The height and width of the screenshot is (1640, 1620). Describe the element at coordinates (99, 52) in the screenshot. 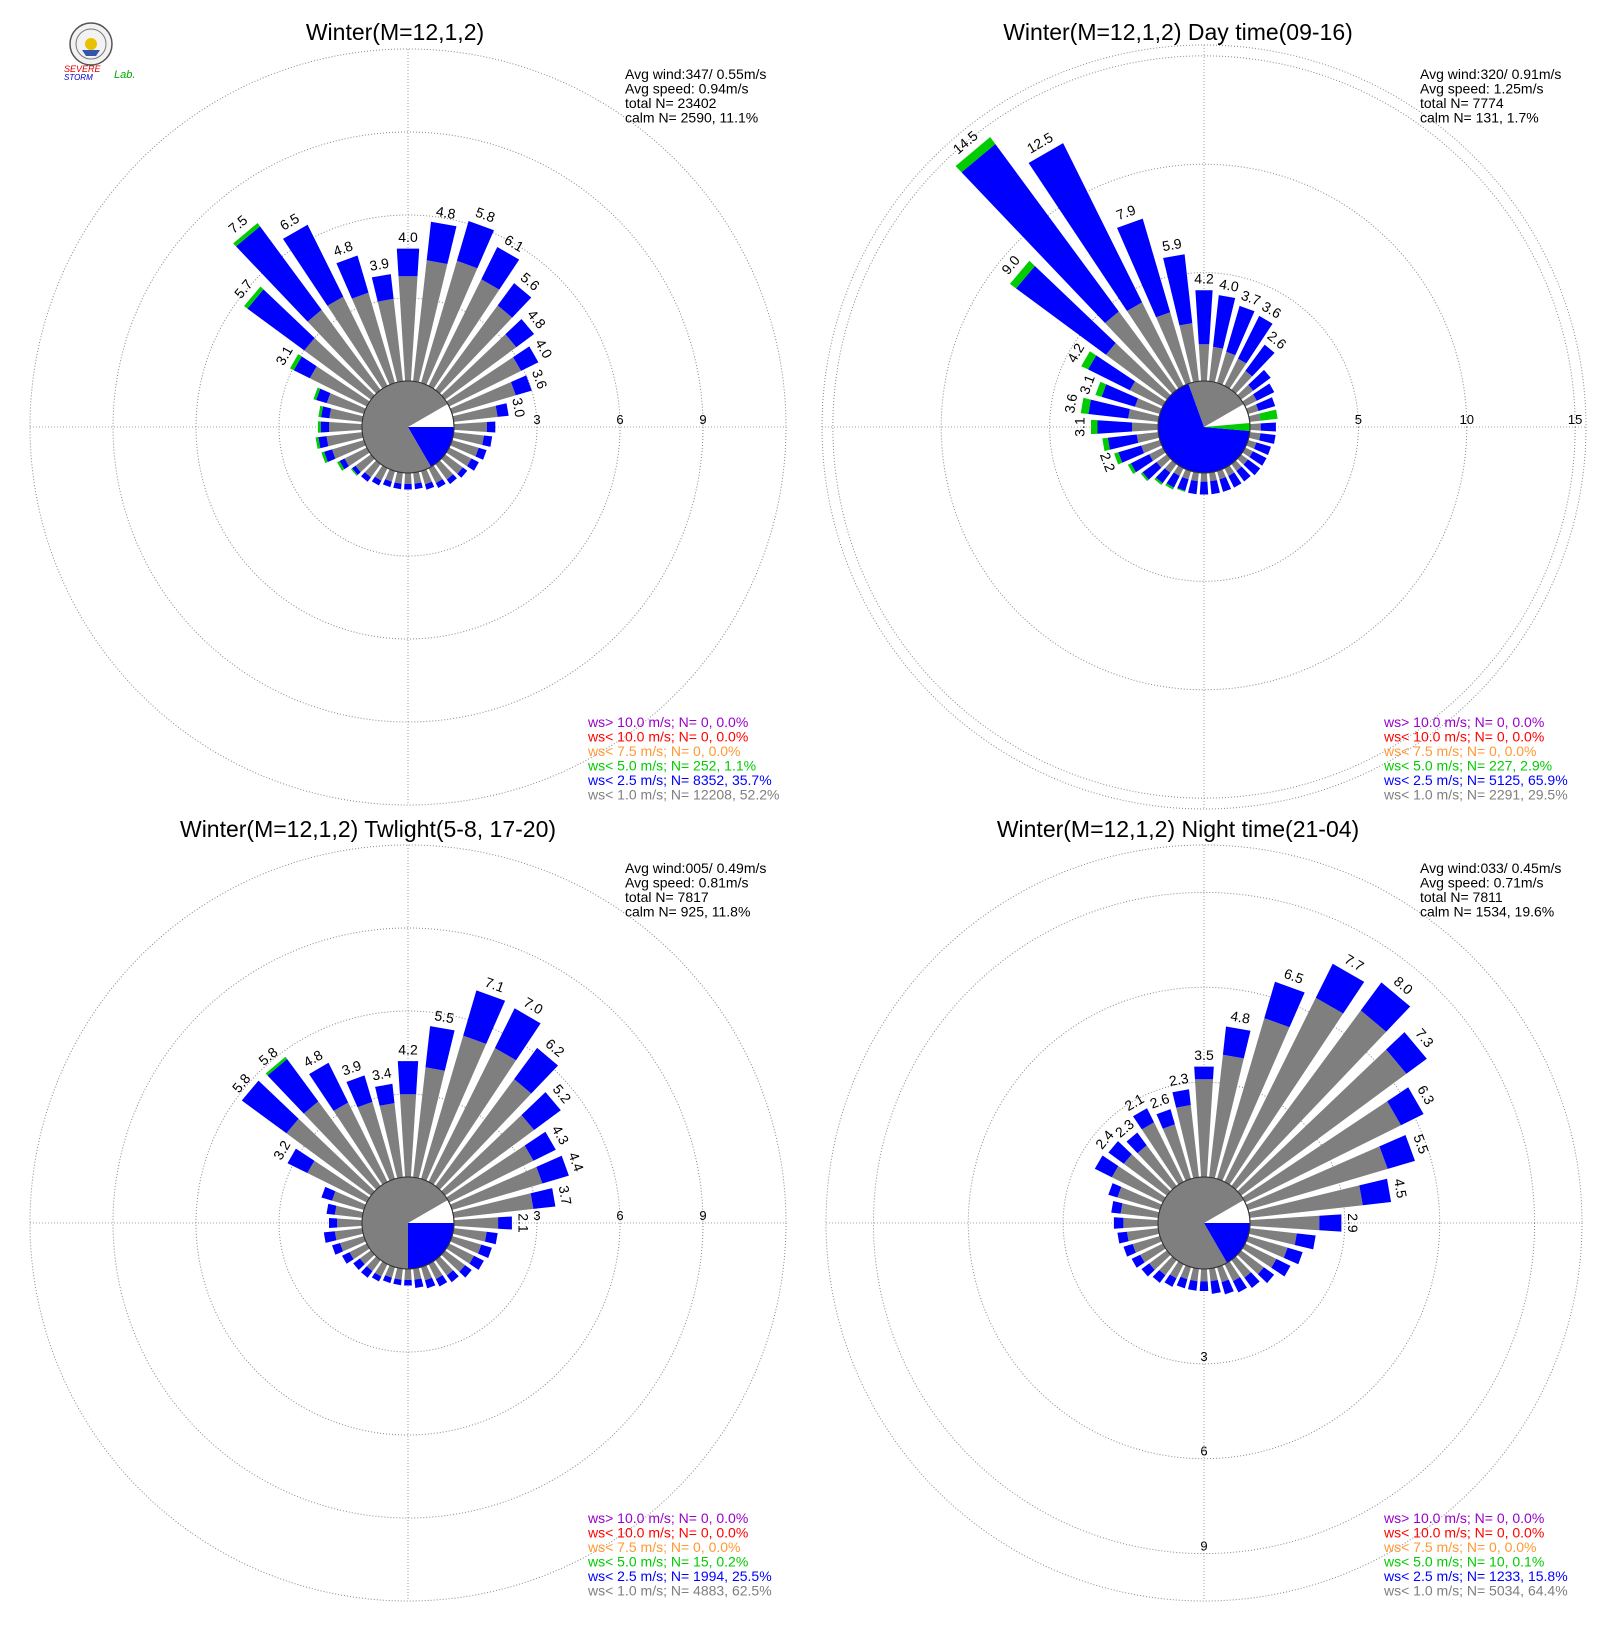

I see `lab-logo: SEVERE STORM Lab.` at that location.